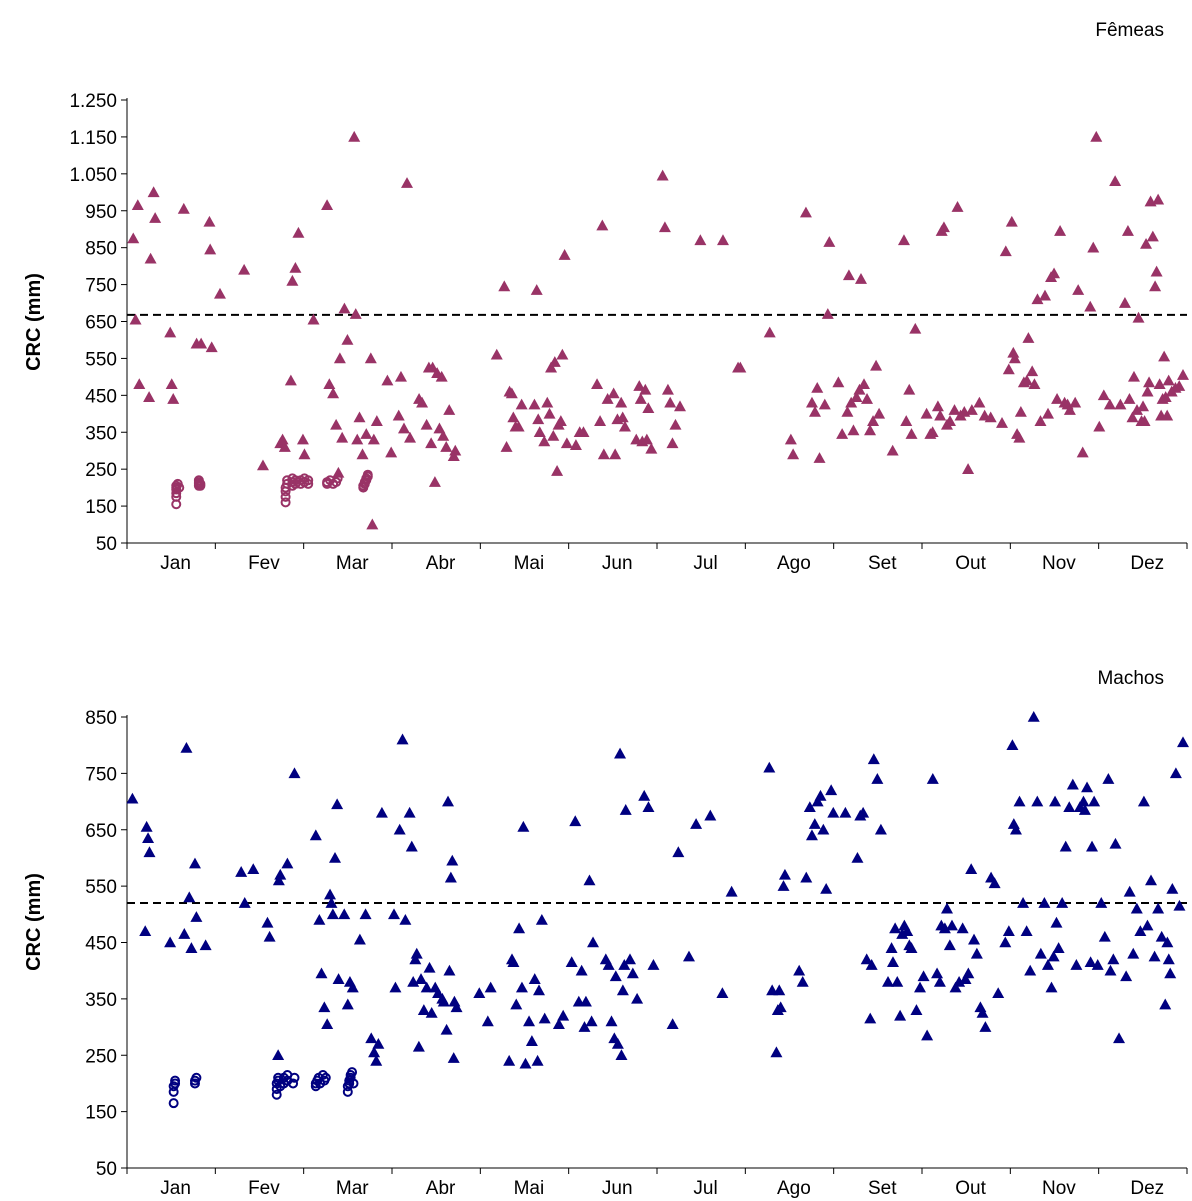  Describe the element at coordinates (705, 563) in the screenshot. I see `x-tick-label: Jul` at that location.